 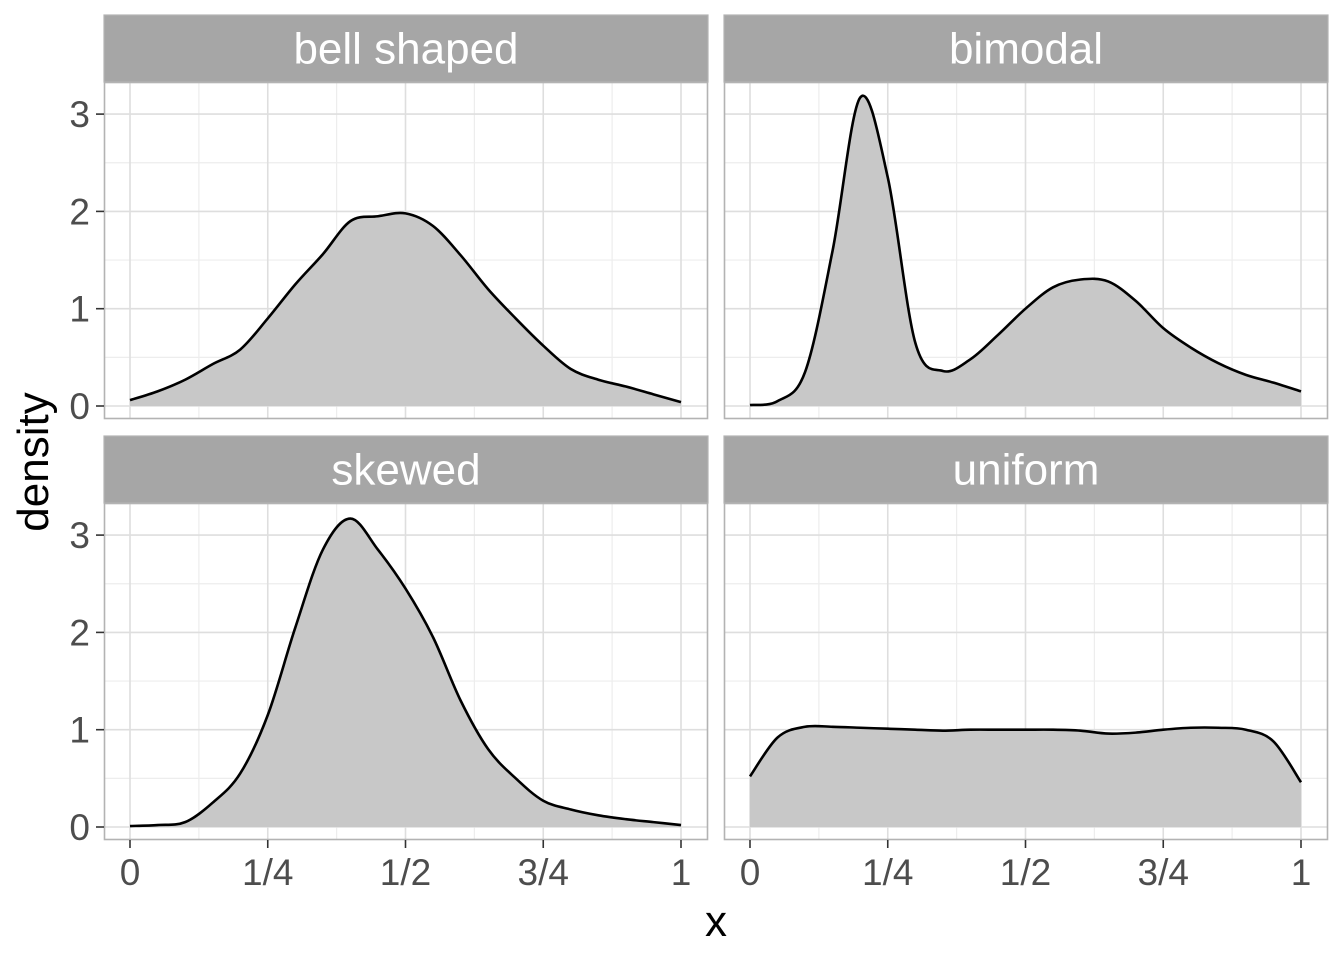 I want to click on strip-bimodal, so click(x=1026, y=48).